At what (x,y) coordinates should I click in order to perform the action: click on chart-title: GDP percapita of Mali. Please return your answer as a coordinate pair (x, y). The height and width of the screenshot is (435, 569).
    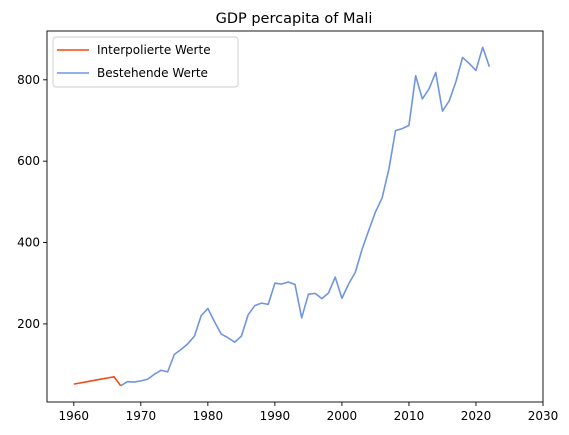
    Looking at the image, I should click on (294, 19).